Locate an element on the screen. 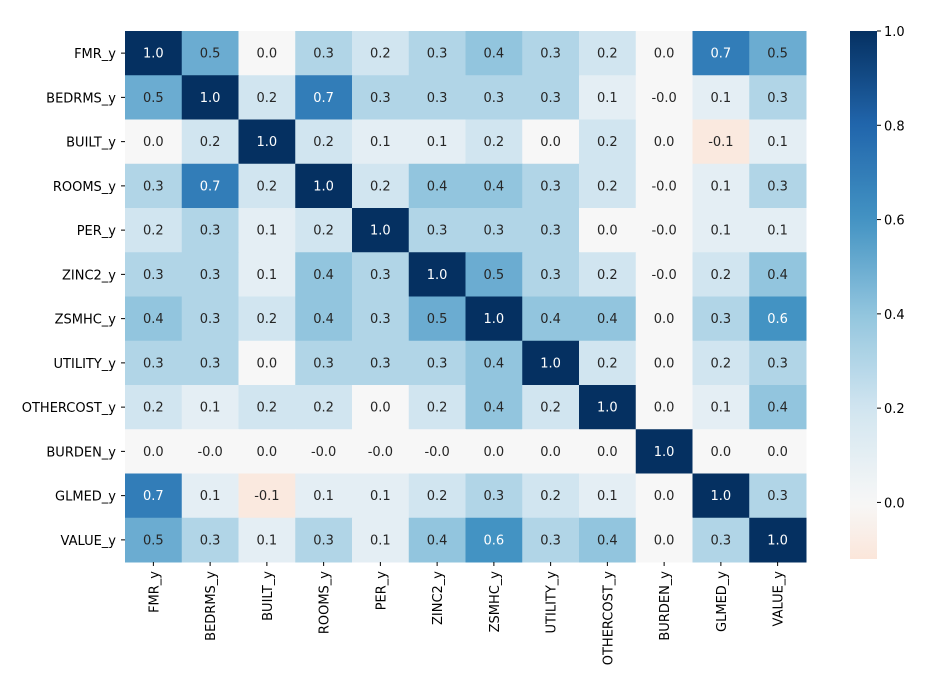 The image size is (940, 694). y-tick-label: FMR_y is located at coordinates (95, 54).